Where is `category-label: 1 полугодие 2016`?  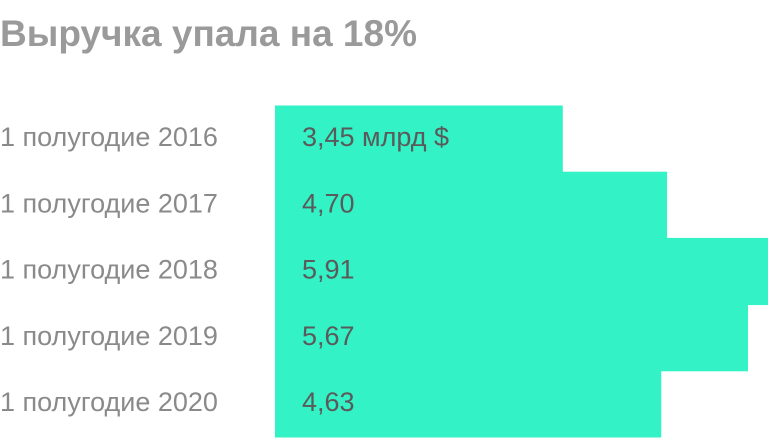
category-label: 1 полугодие 2016 is located at coordinates (109, 137).